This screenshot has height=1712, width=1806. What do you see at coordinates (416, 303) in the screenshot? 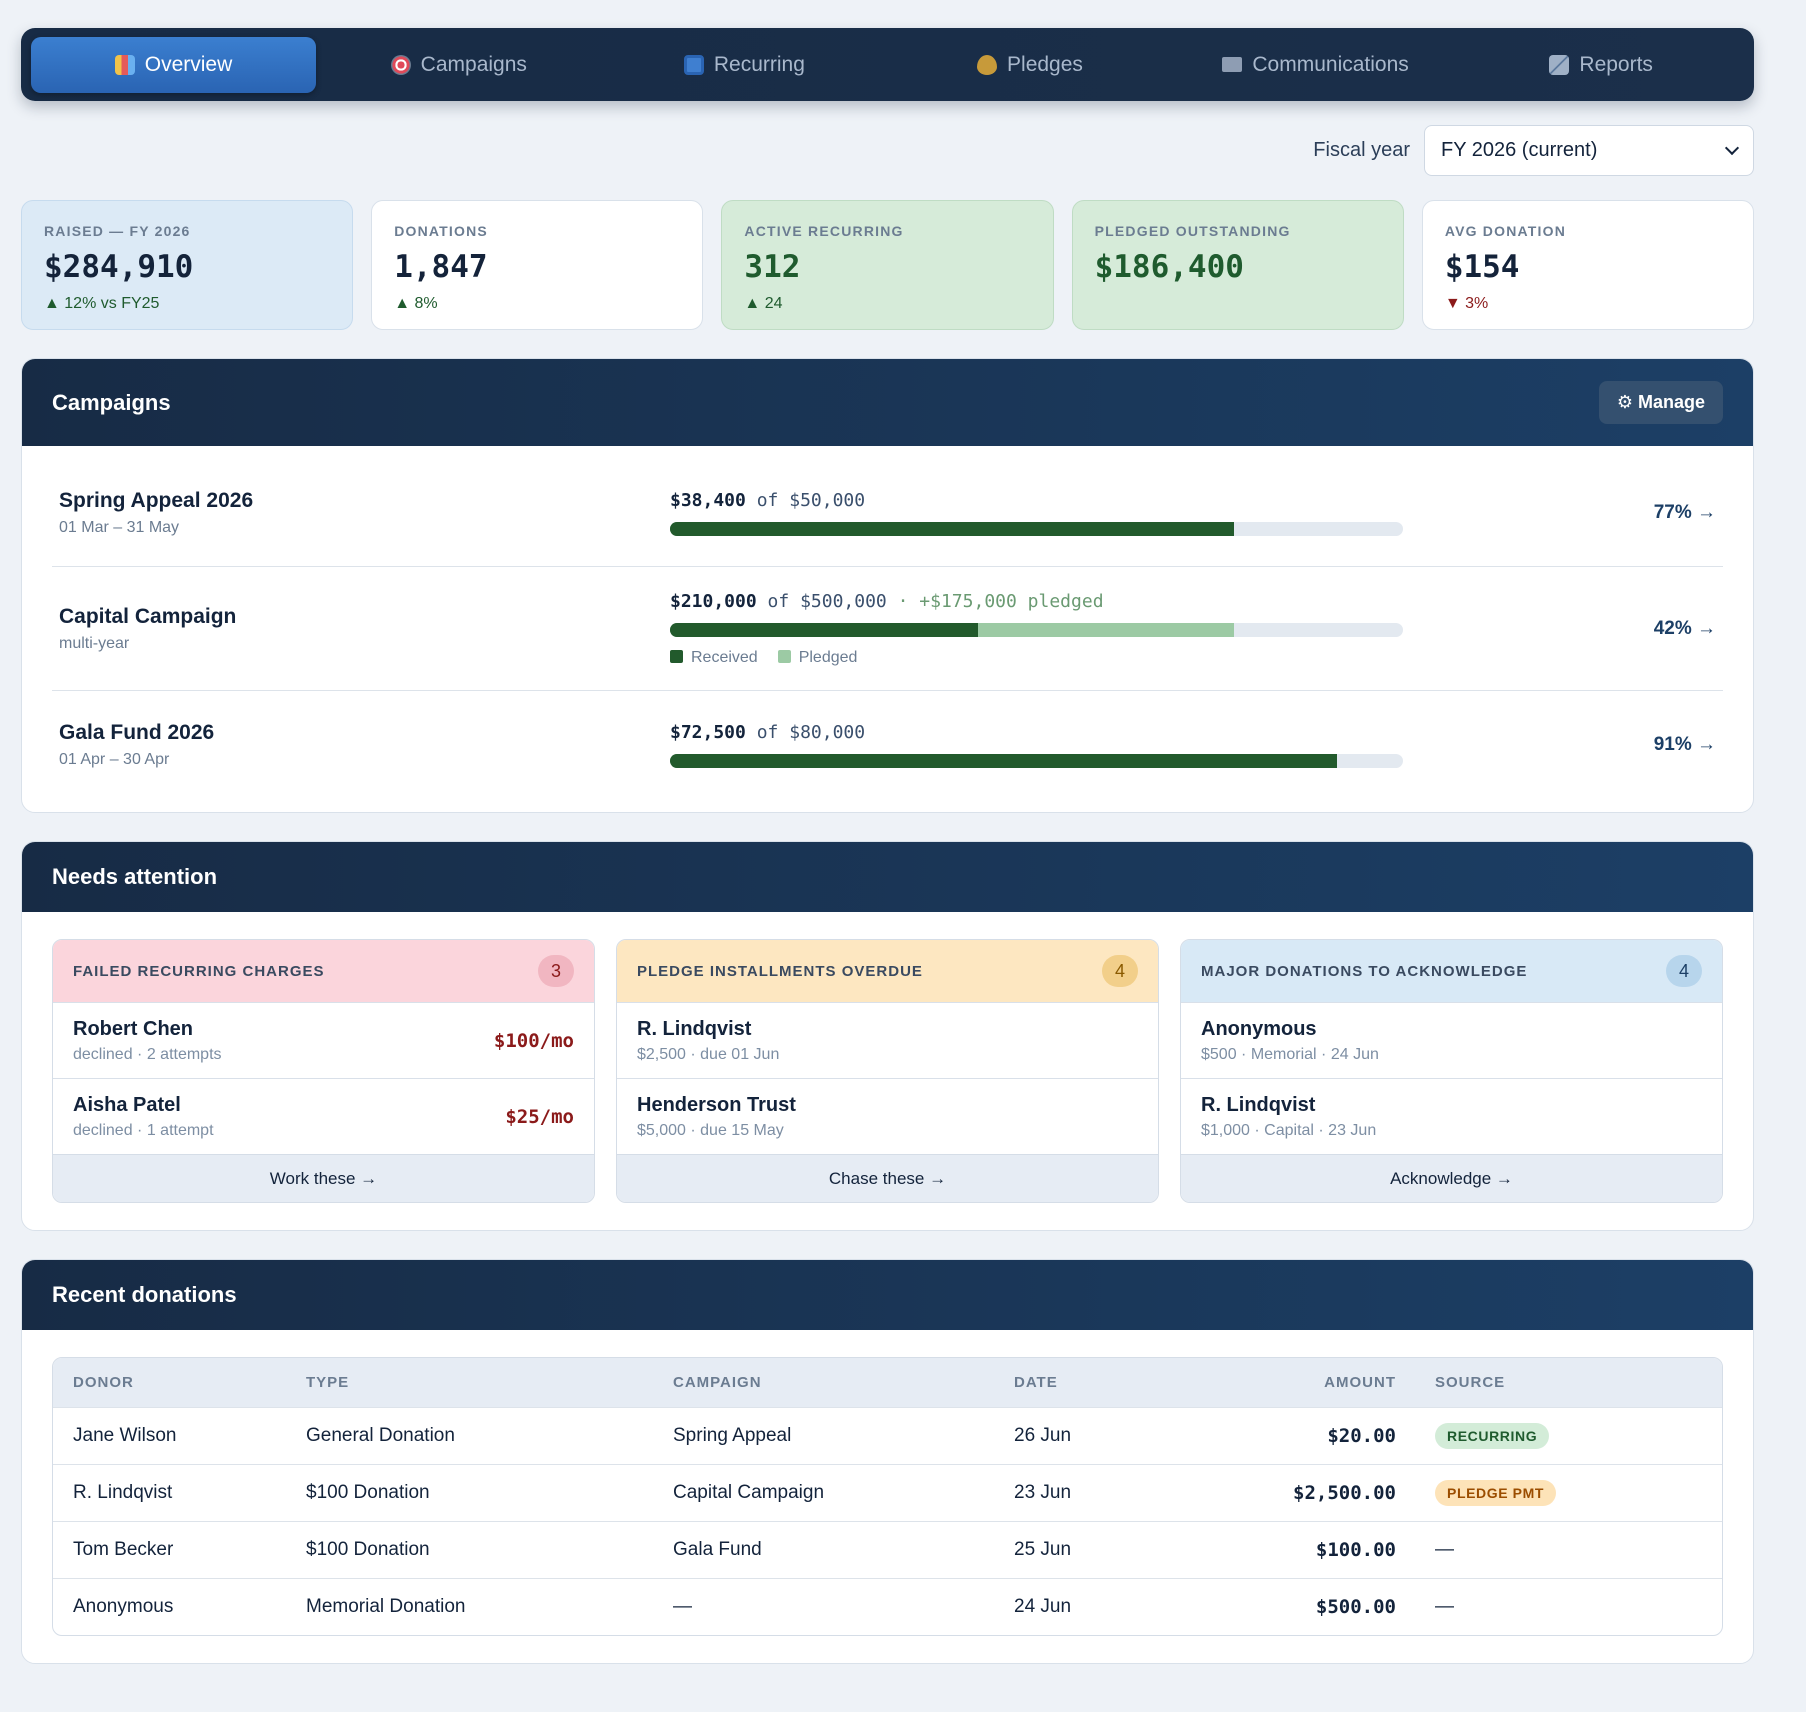
I see `kpi-delta: ▲ 8%` at bounding box center [416, 303].